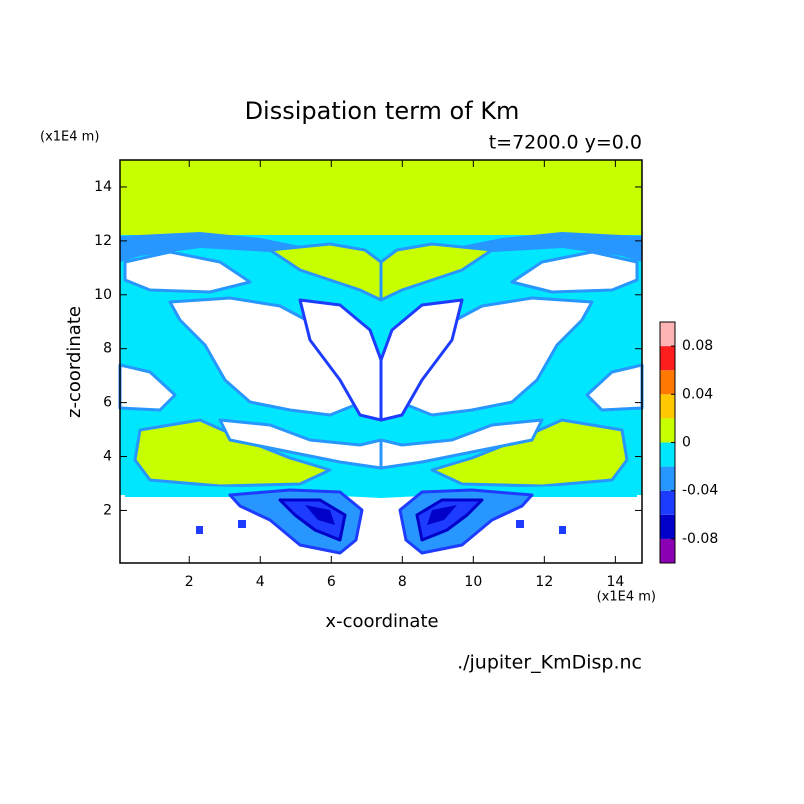  What do you see at coordinates (700, 491) in the screenshot?
I see `colorbar-tick-label: -0.04` at bounding box center [700, 491].